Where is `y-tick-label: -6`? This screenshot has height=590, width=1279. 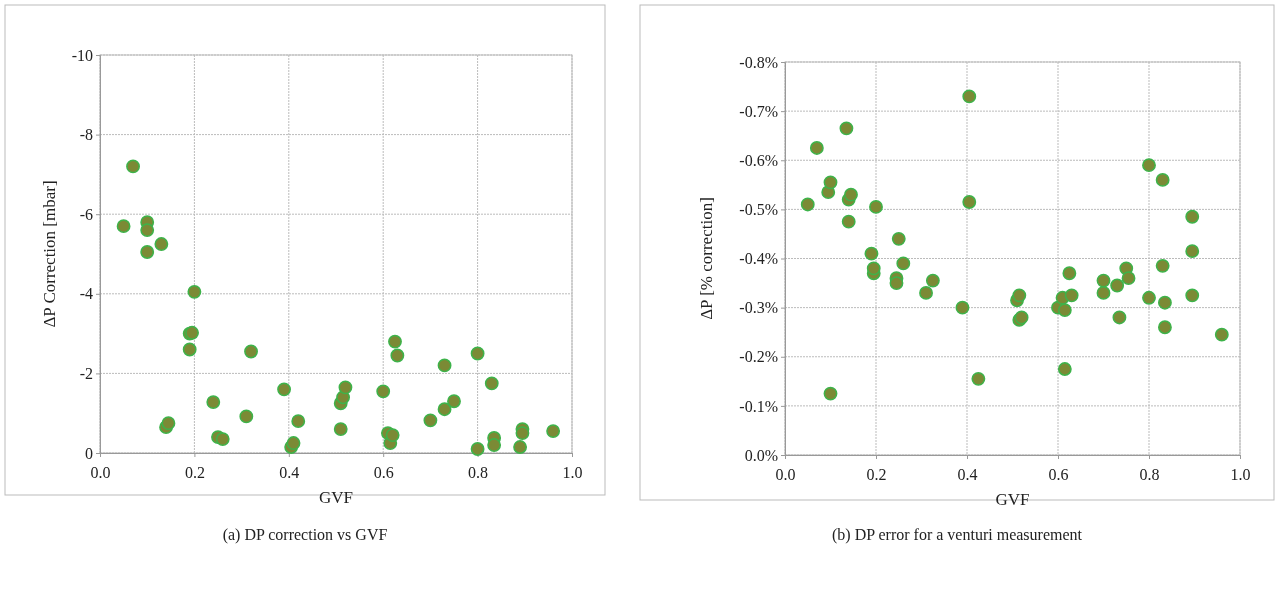 y-tick-label: -6 is located at coordinates (86, 214).